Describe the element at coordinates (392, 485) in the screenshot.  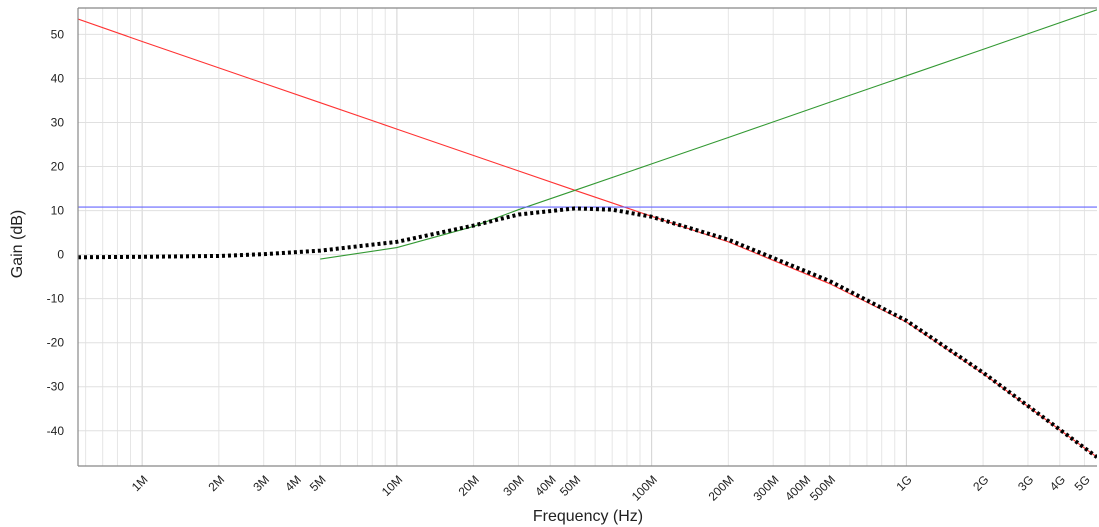
I see `x-tick-label: 10M` at that location.